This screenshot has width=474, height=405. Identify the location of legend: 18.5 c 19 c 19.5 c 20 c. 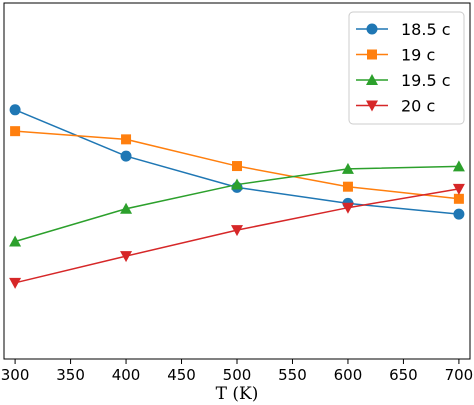
(406, 68).